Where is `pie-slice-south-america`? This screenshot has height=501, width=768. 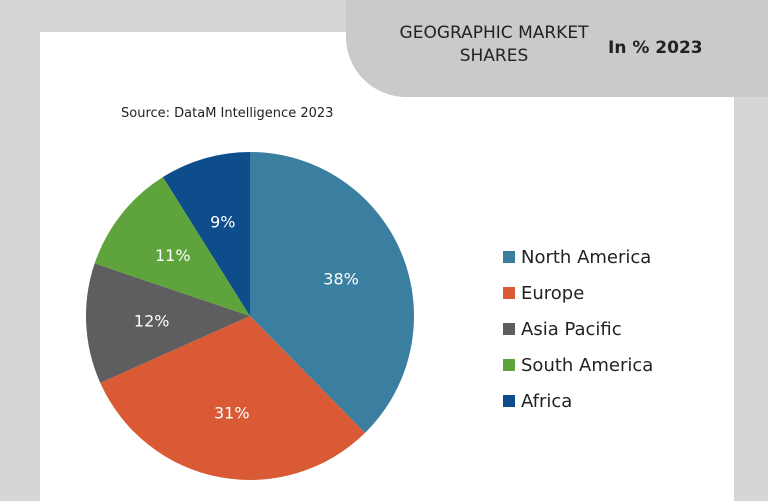
pie-slice-south-america is located at coordinates (172, 246).